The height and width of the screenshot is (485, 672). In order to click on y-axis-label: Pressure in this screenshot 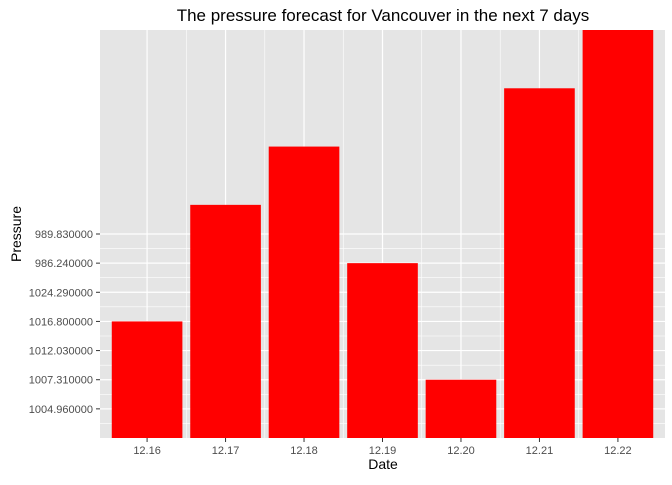, I will do `click(16, 234)`.